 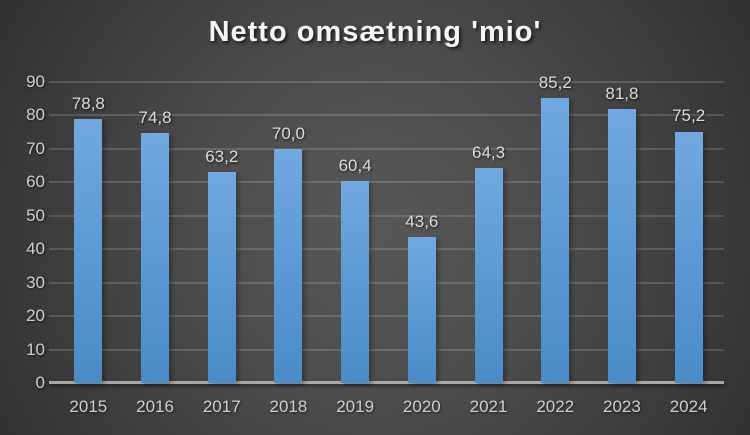 What do you see at coordinates (555, 240) in the screenshot?
I see `bar-2022` at bounding box center [555, 240].